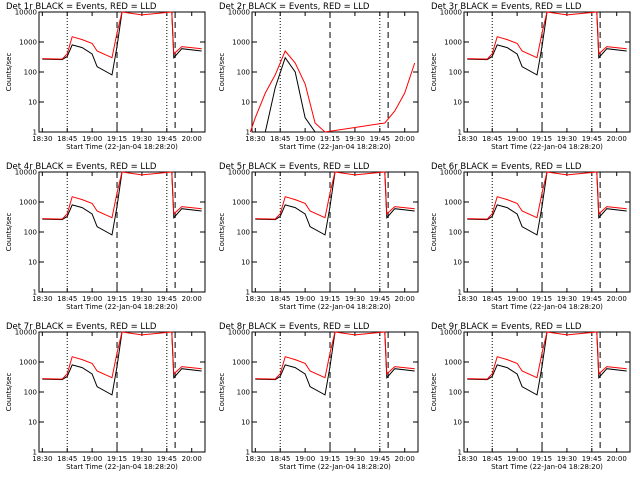  Describe the element at coordinates (81, 7) in the screenshot. I see `chart-title: Det 1r BLACK = Events, RED = LLD` at that location.